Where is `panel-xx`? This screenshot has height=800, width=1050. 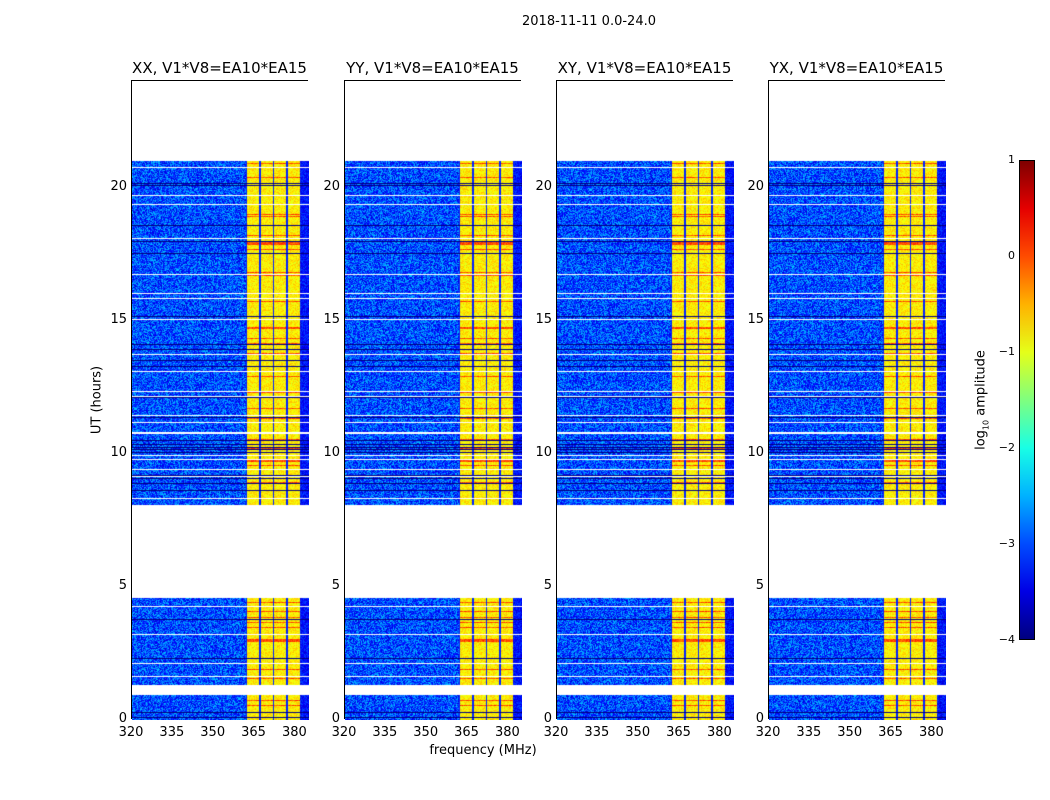
panel-xx is located at coordinates (220, 400).